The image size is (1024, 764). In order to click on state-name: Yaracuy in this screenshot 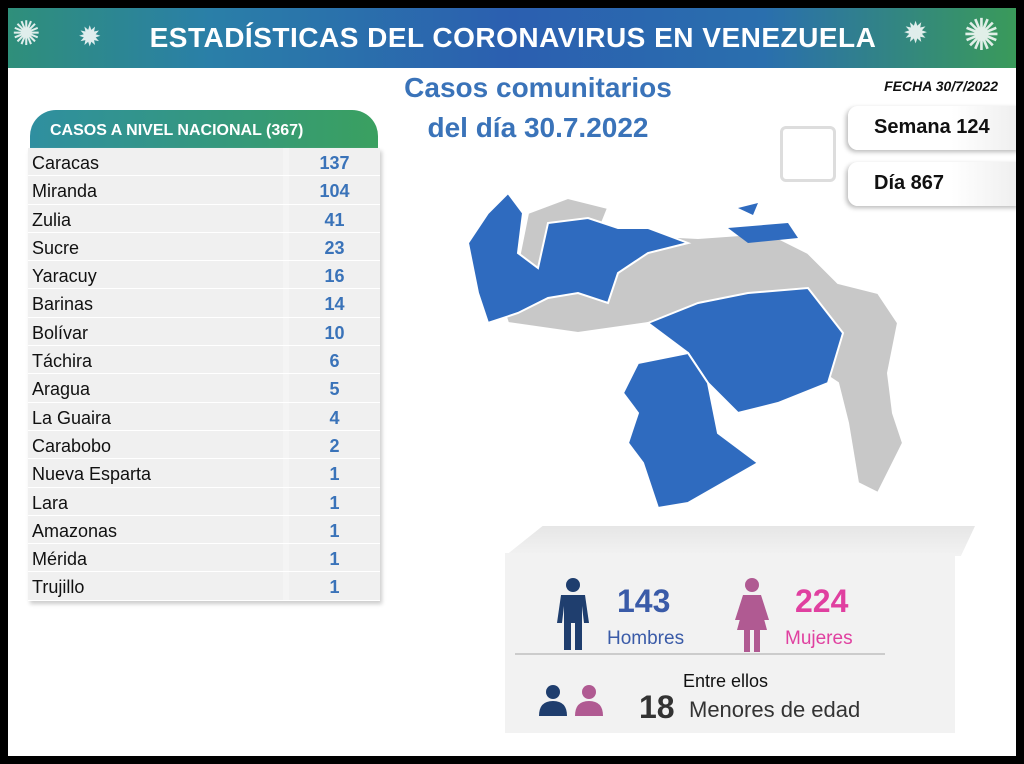, I will do `click(155, 275)`.